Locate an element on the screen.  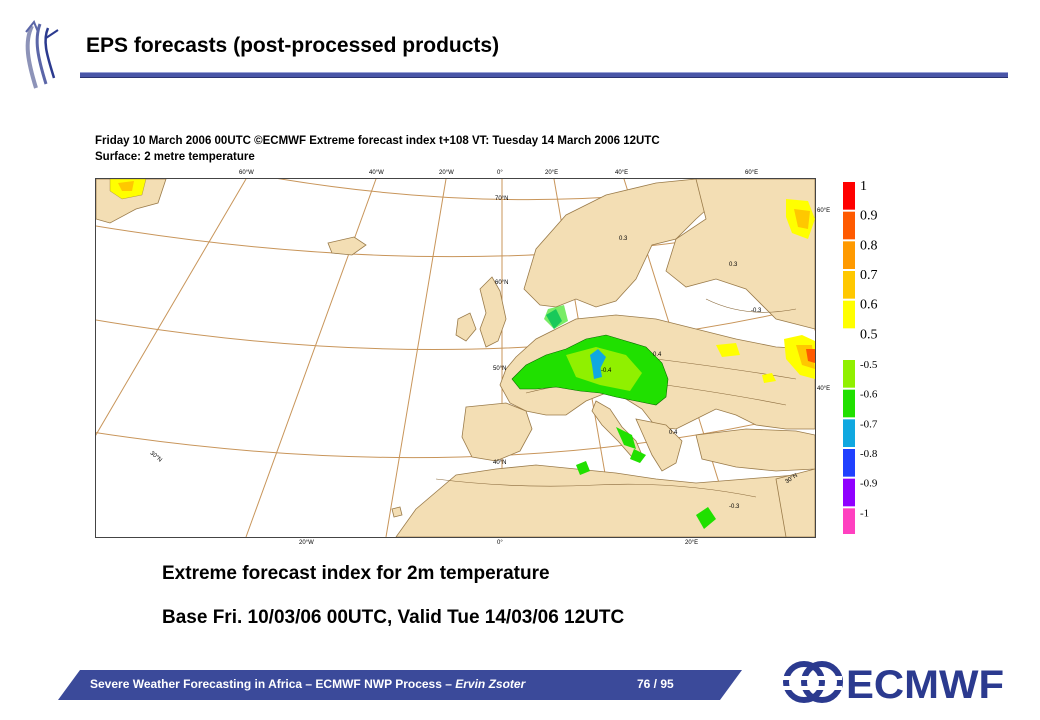
footer-author: Ervin Zsoter is located at coordinates (490, 684).